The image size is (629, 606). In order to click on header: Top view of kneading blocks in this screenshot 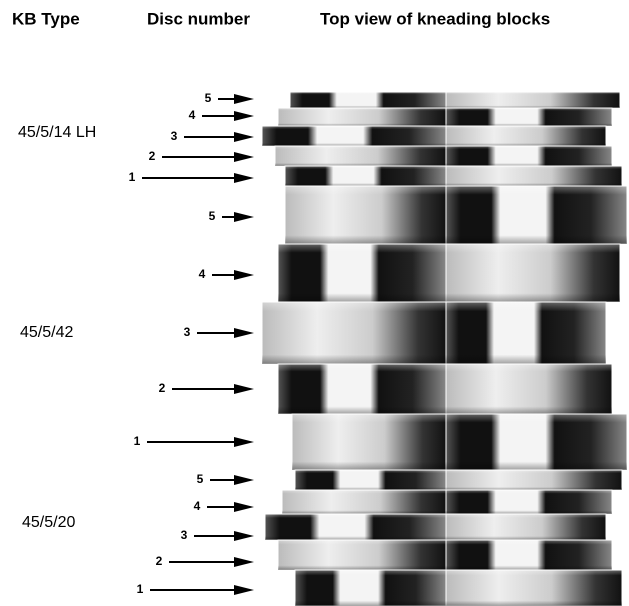, I will do `click(435, 18)`.